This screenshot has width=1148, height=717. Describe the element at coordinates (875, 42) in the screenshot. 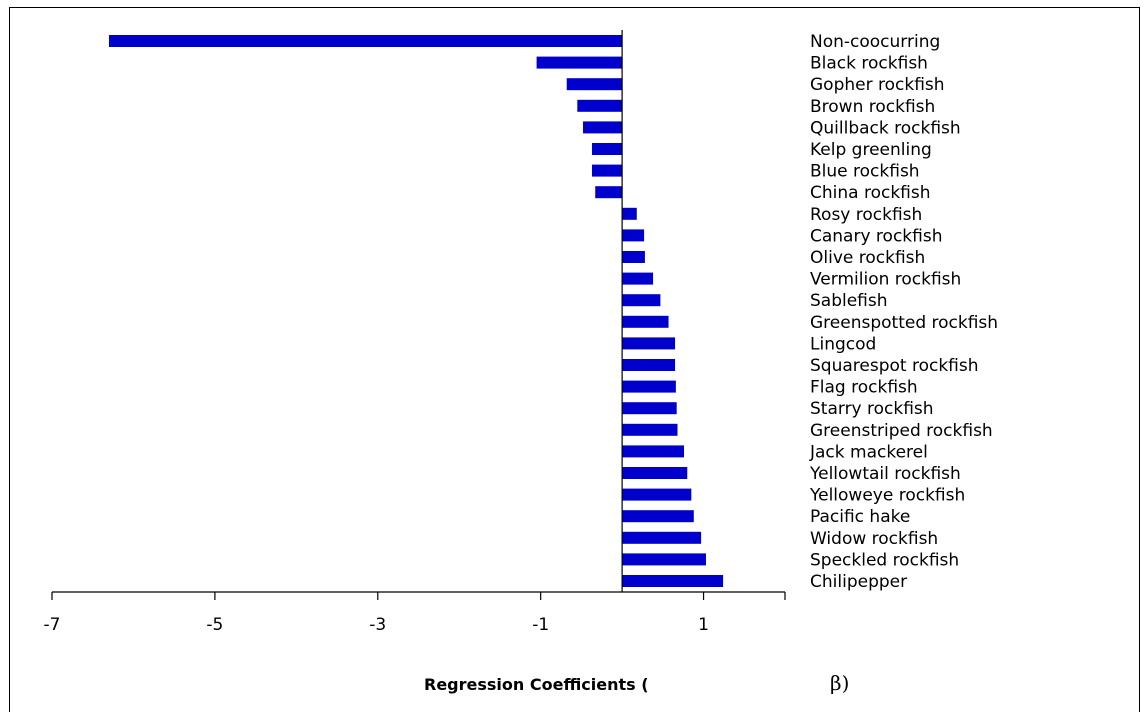

I see `category-label: Non-coocurring` at that location.